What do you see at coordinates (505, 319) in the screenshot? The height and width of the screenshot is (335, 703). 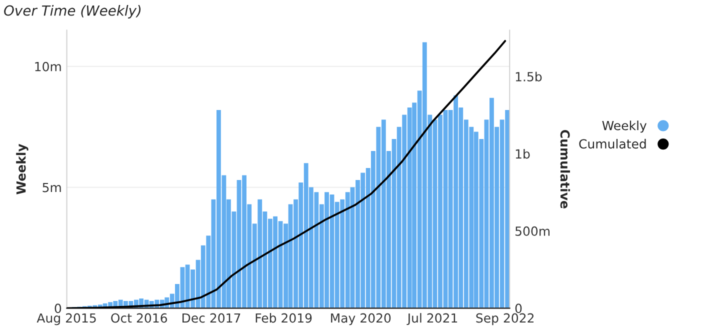 I see `x-tick-label: Sep 2022` at bounding box center [505, 319].